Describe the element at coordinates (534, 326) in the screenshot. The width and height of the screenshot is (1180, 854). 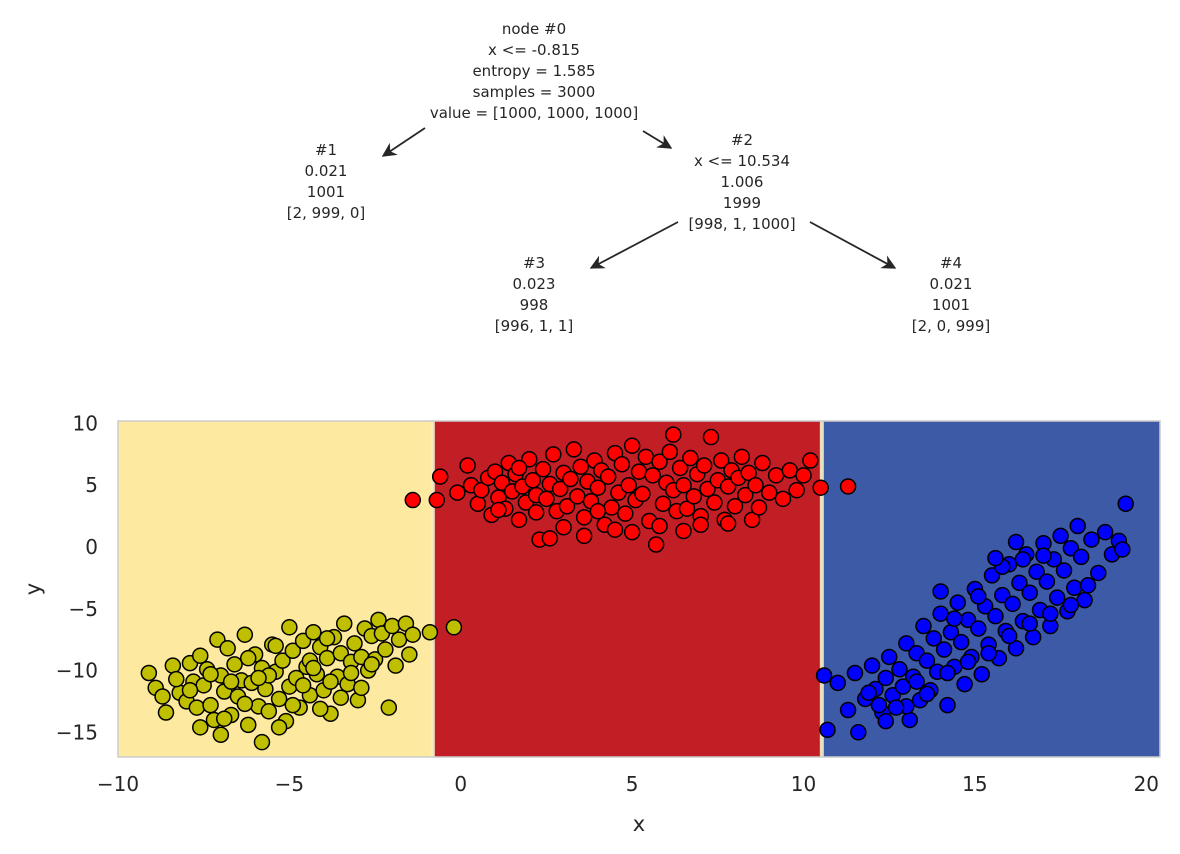
I see `tree-node-line: [996, 1, 1]` at that location.